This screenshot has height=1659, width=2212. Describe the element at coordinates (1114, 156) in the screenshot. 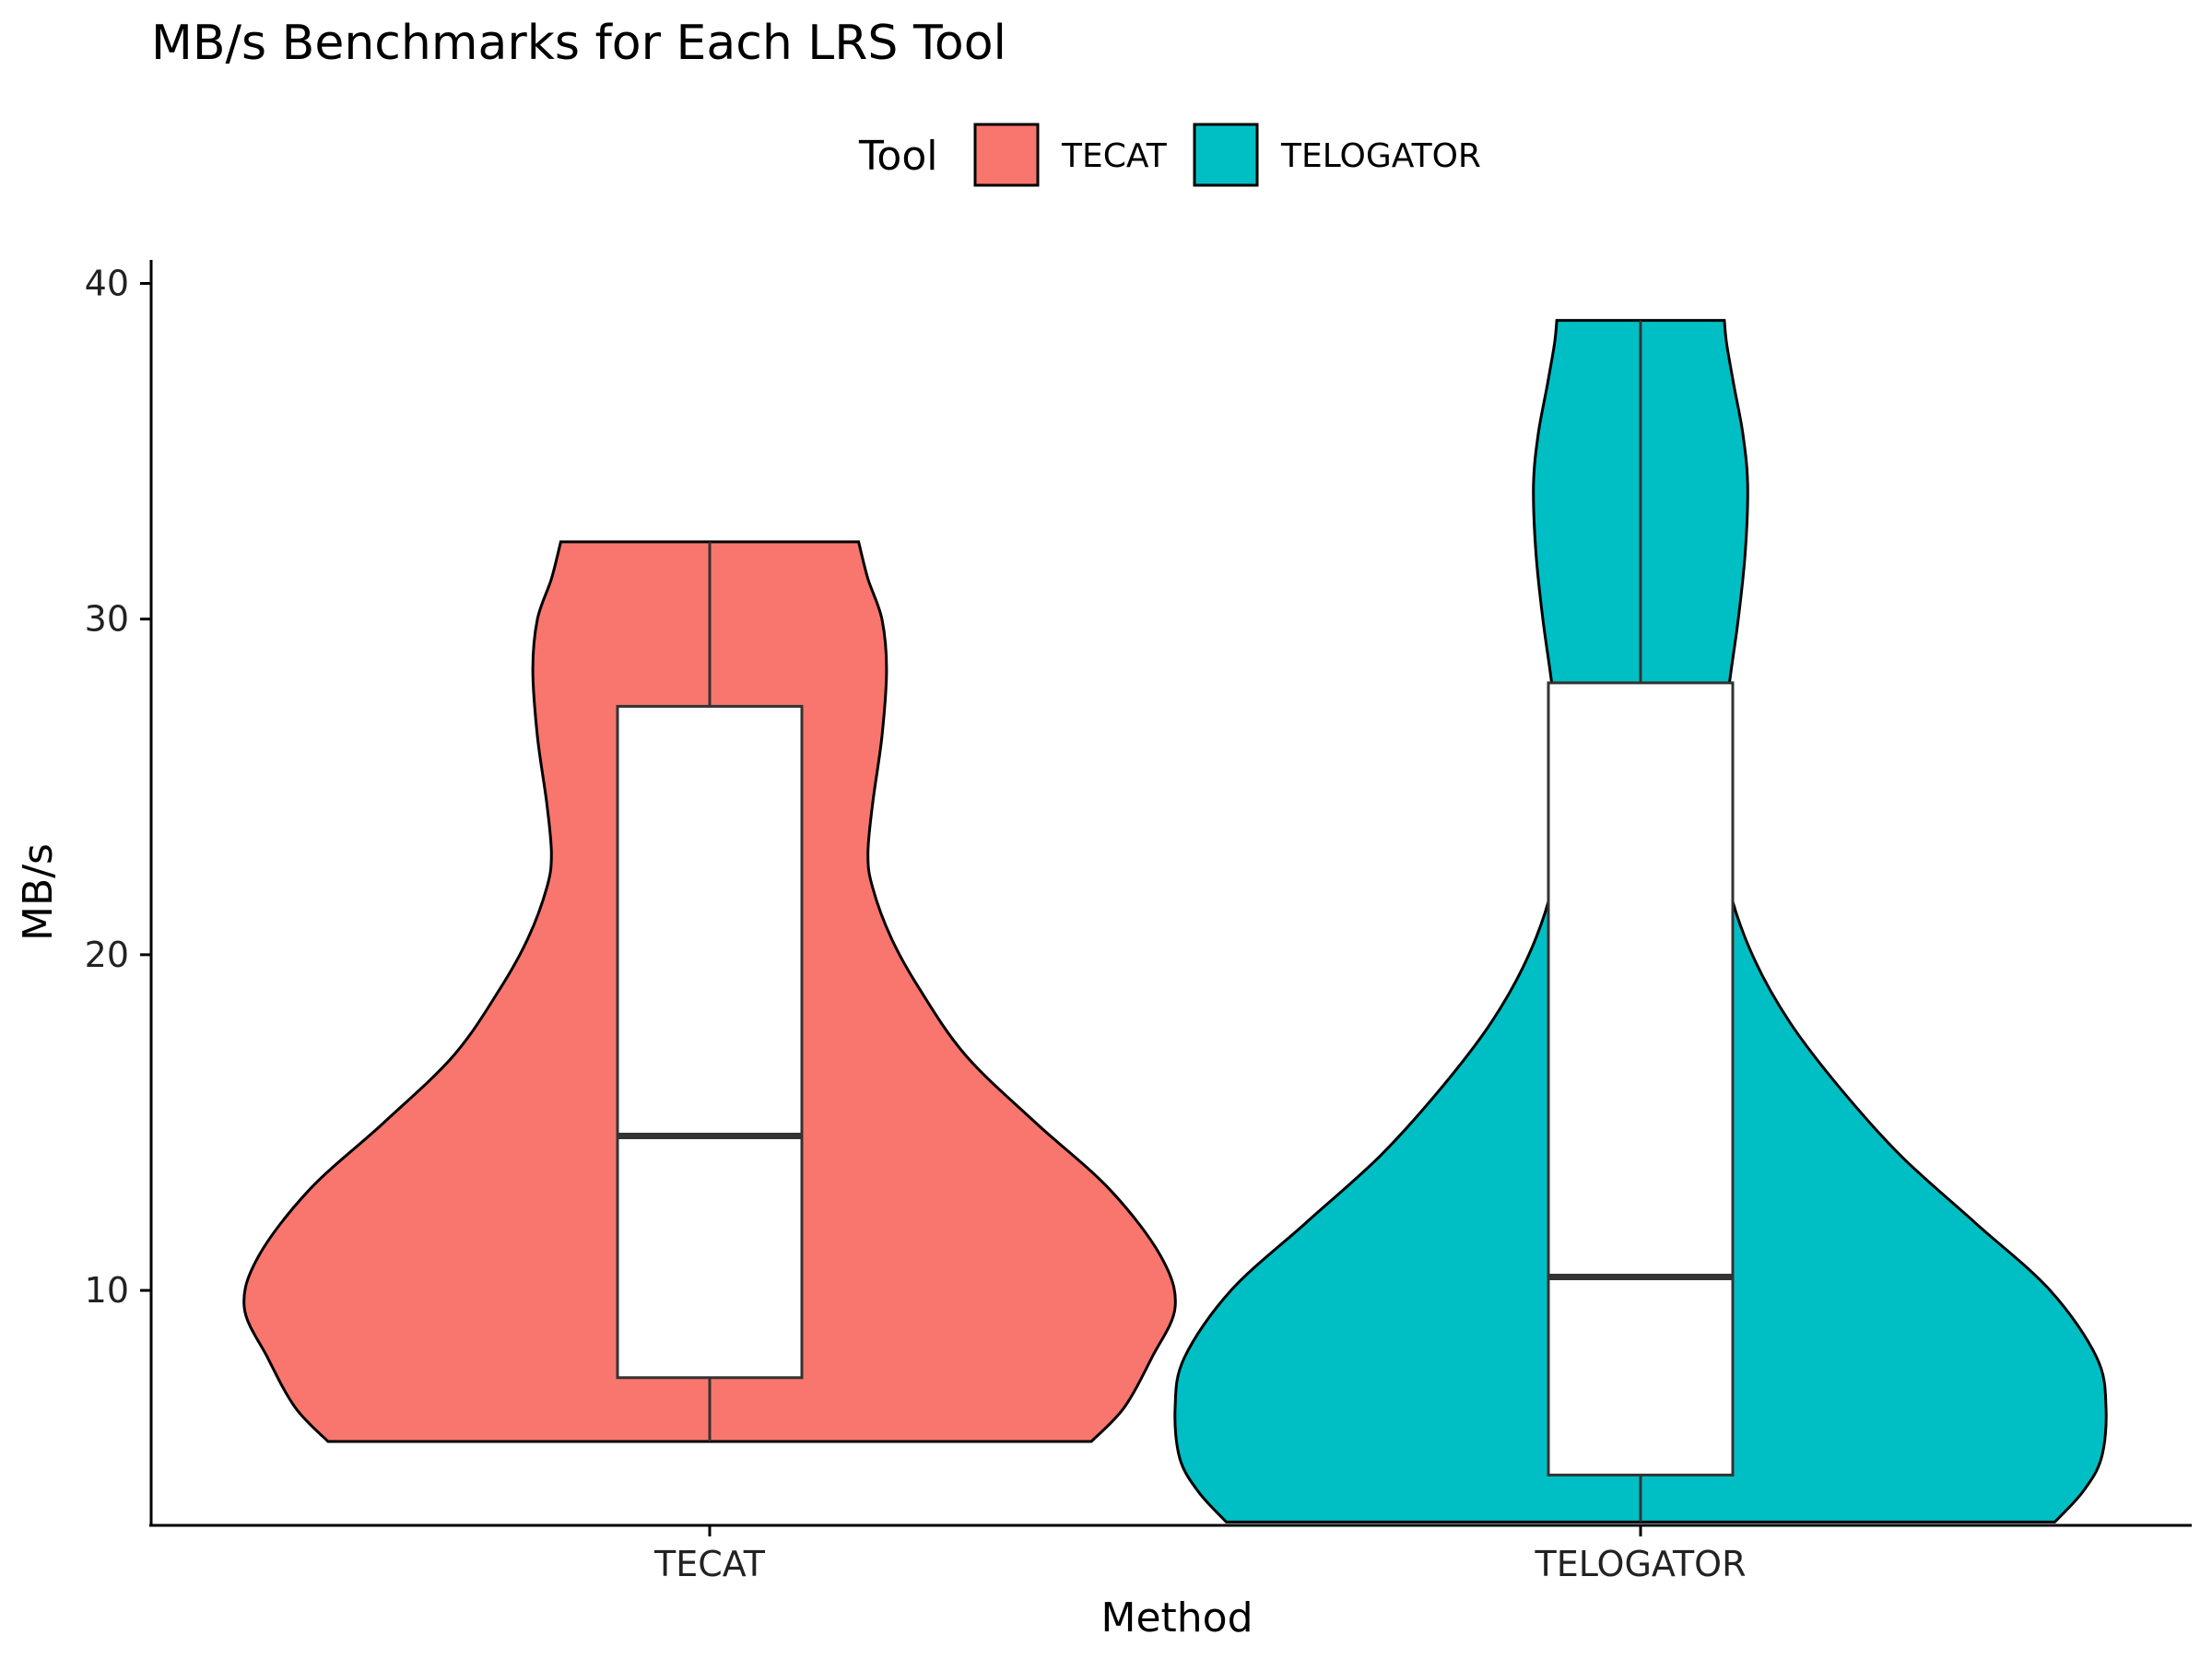

I see `legend-label-tecat: TECAT` at that location.